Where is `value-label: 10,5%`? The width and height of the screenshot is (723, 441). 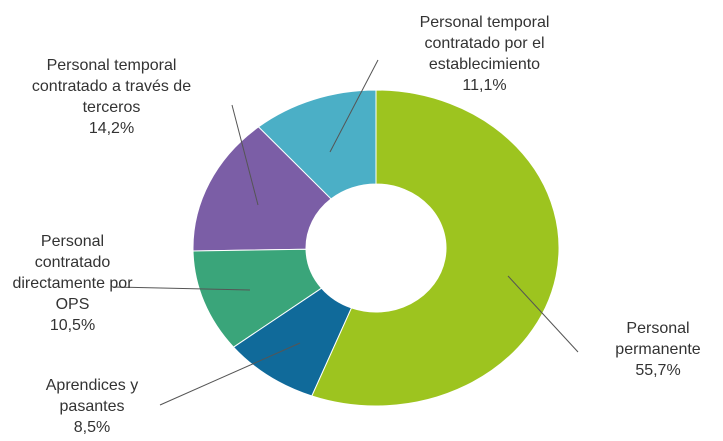 value-label: 10,5% is located at coordinates (72, 325).